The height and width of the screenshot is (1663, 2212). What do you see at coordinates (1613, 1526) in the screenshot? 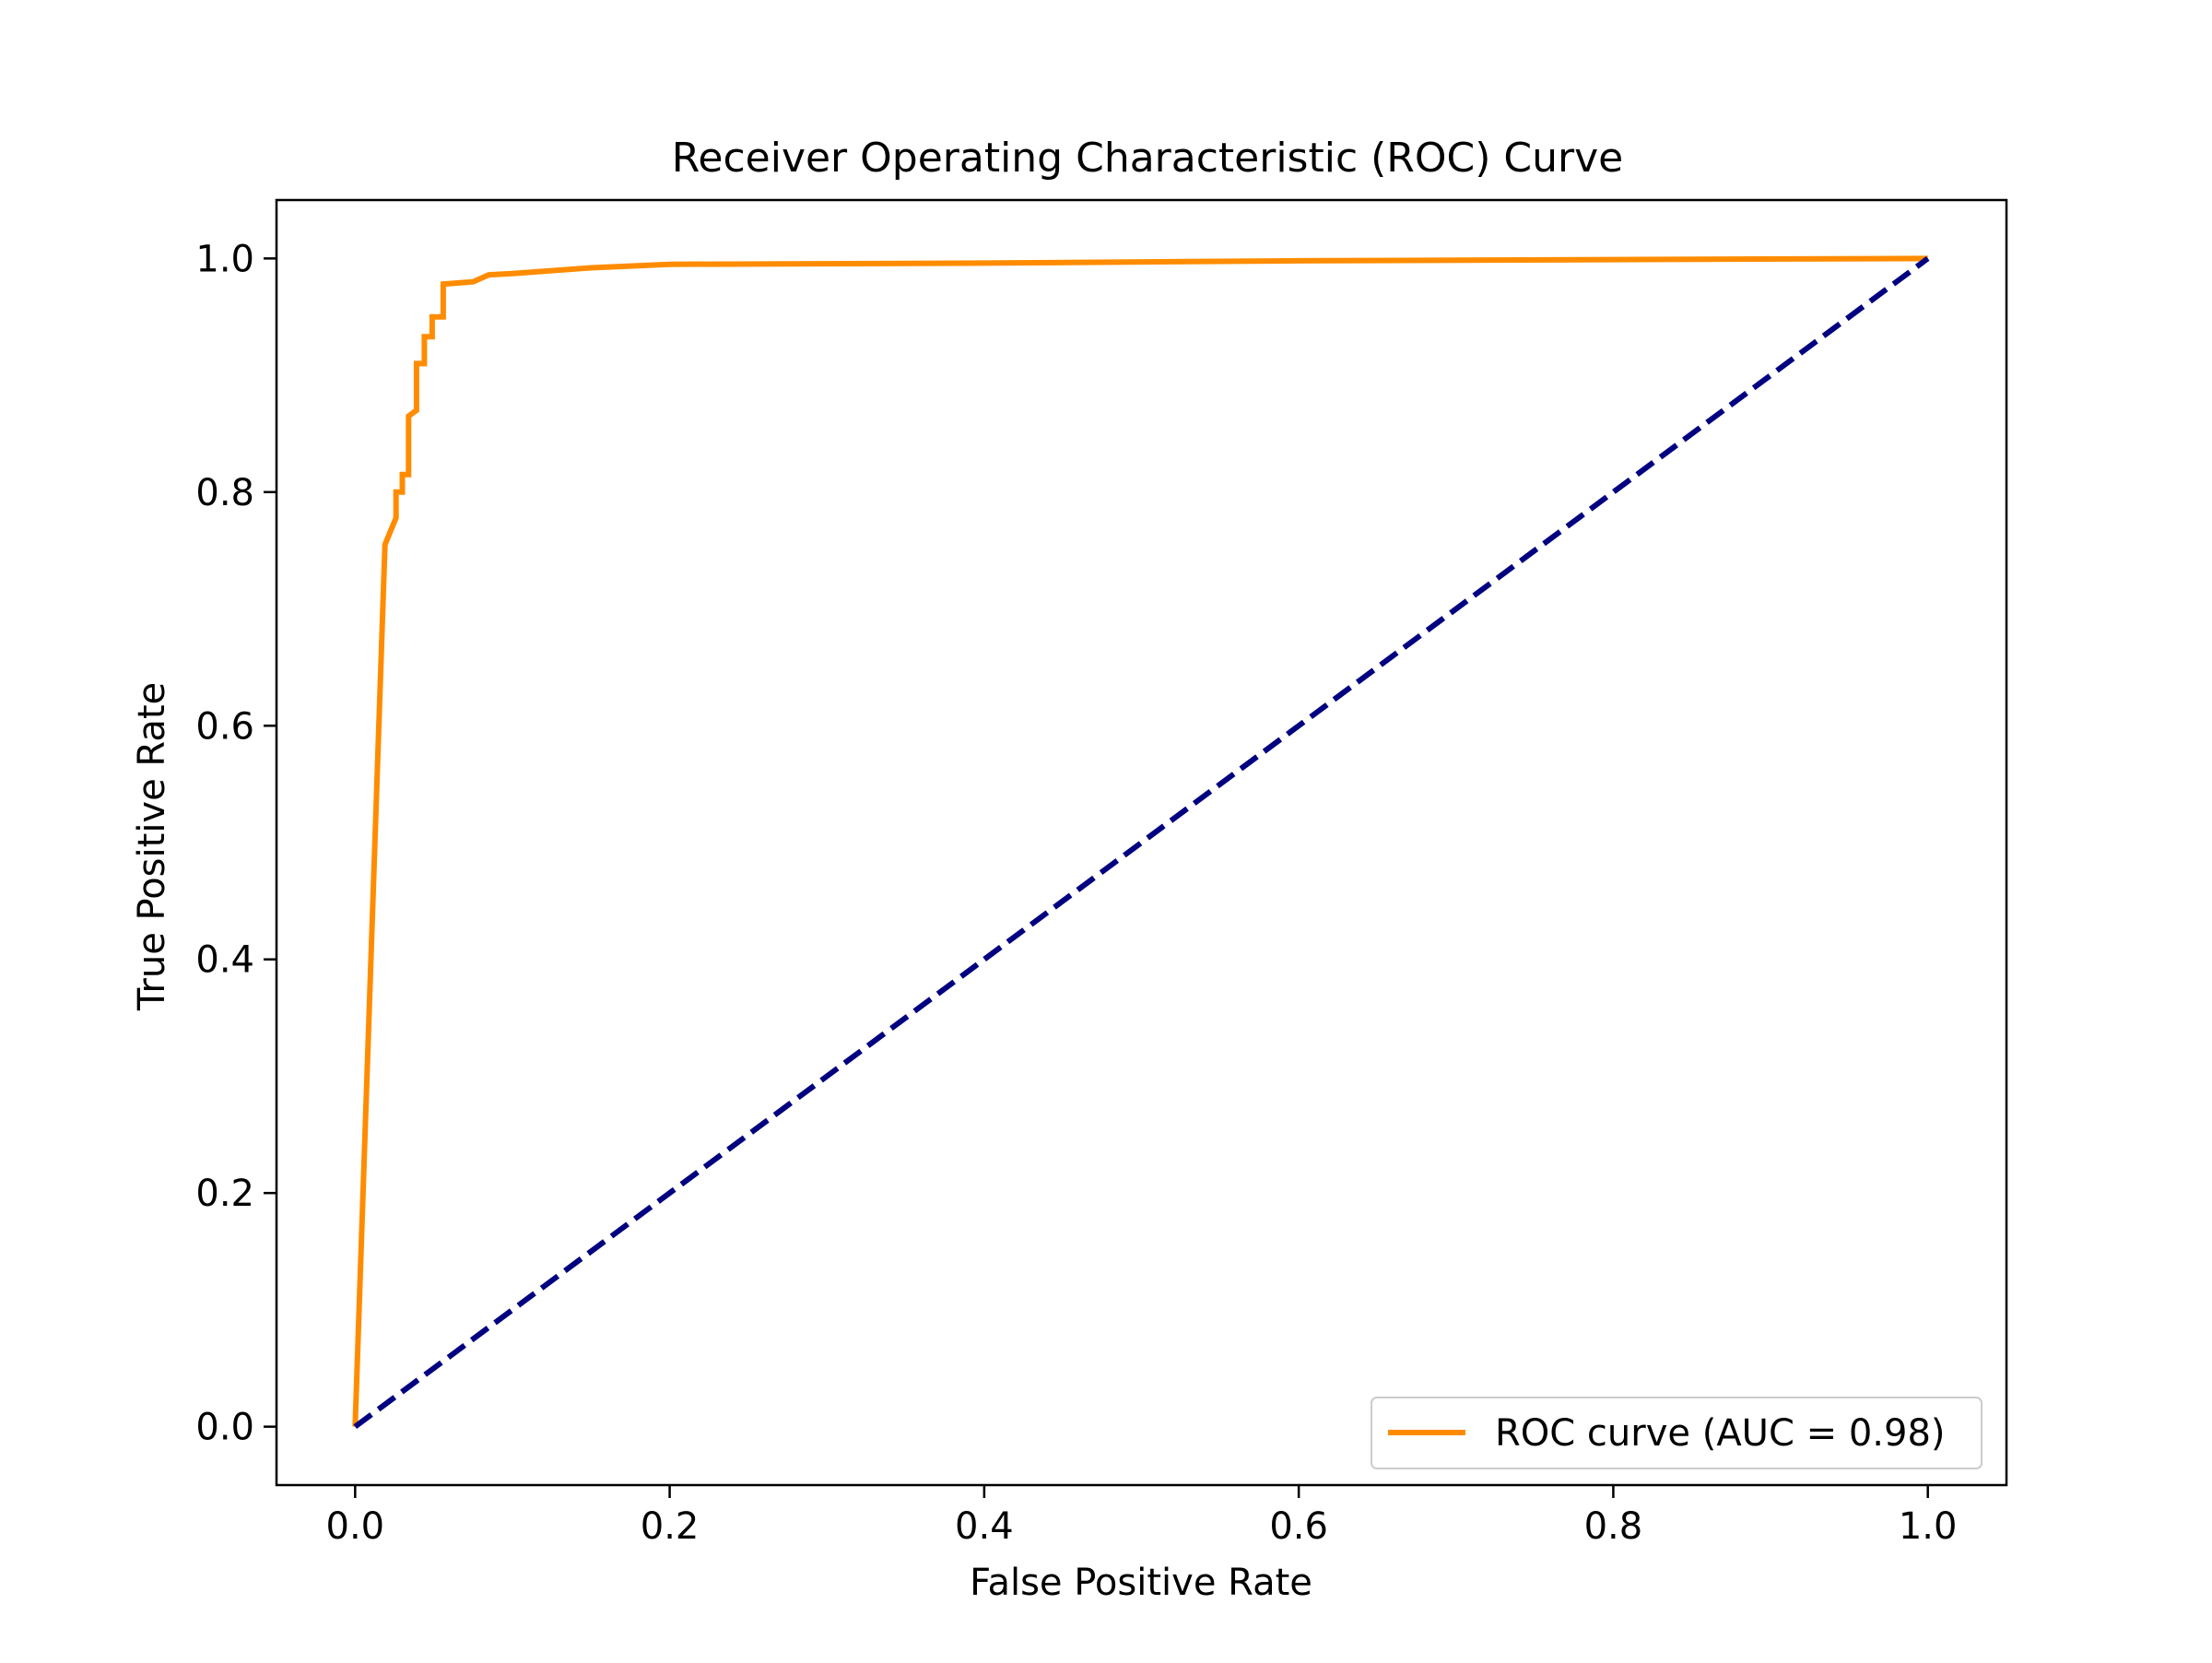
I see `x-tick-label: 0.8` at bounding box center [1613, 1526].